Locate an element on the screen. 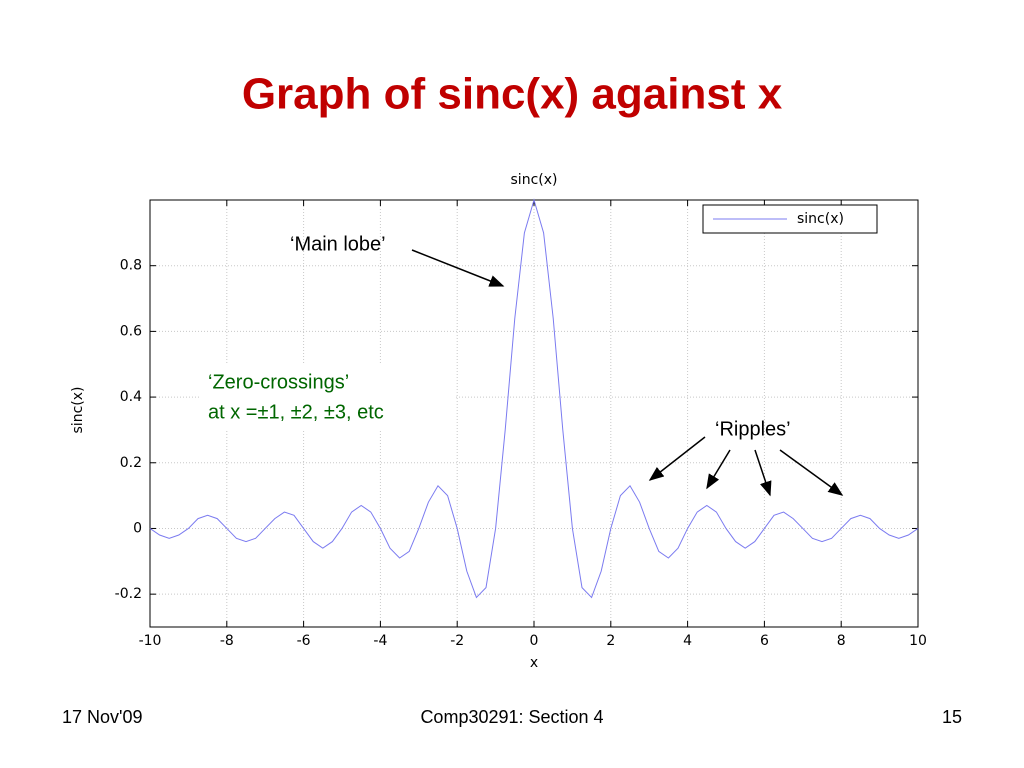  slide-title: Graph of sinc(x) against x is located at coordinates (512, 94).